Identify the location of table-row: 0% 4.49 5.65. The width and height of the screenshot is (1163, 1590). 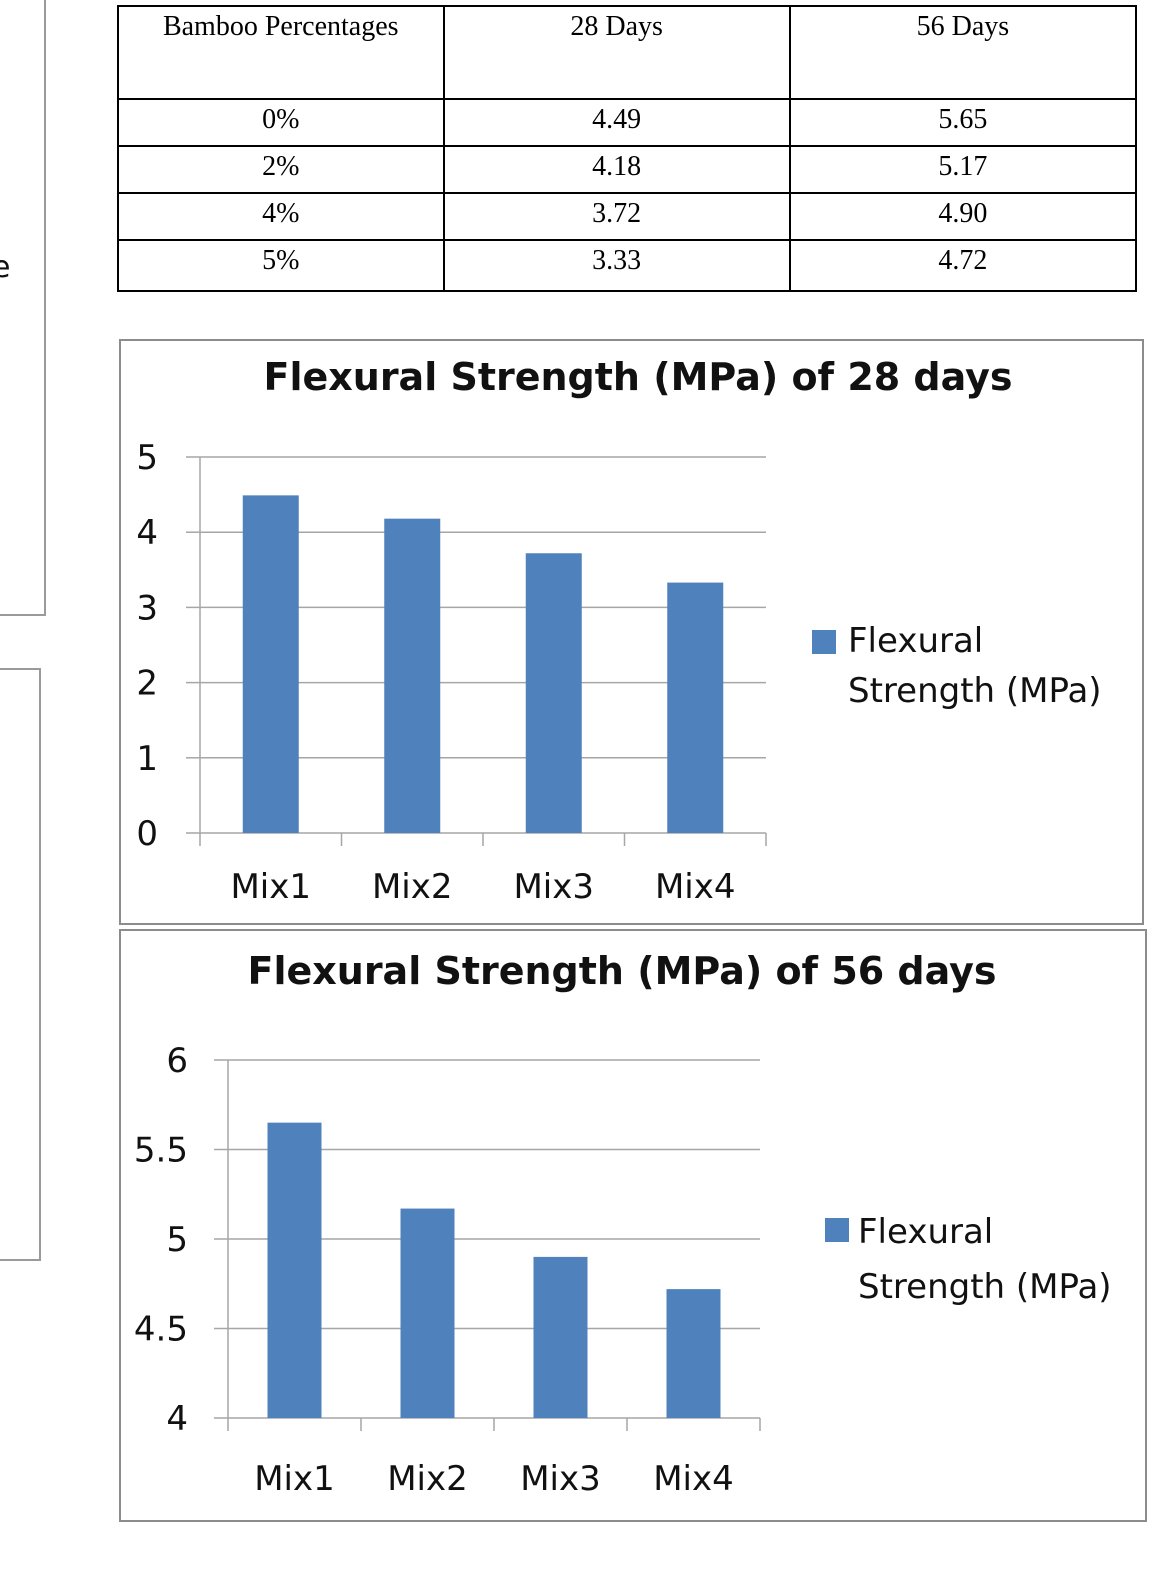
(627, 122).